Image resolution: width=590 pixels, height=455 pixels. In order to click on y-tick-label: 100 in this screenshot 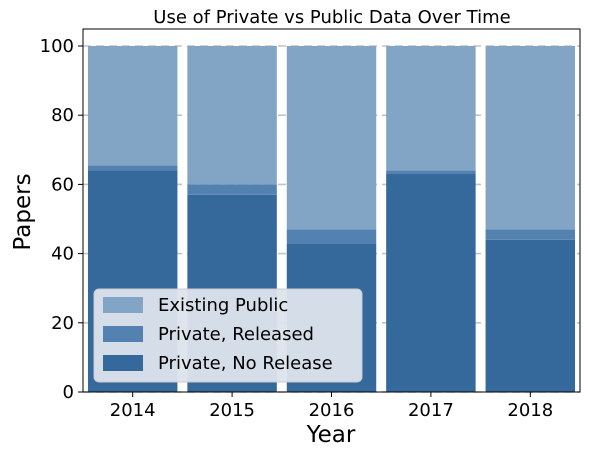, I will do `click(57, 46)`.